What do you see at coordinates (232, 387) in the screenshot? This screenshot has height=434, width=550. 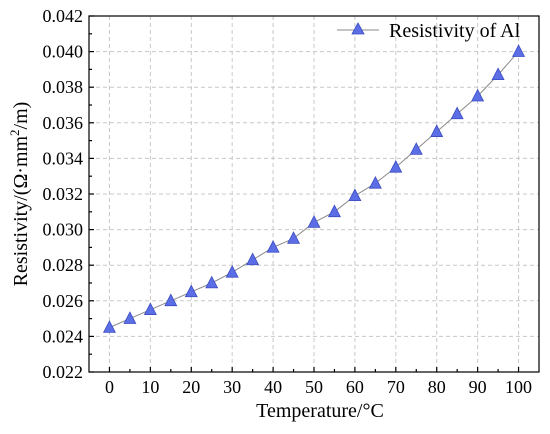 I see `x-tick-label: 30` at bounding box center [232, 387].